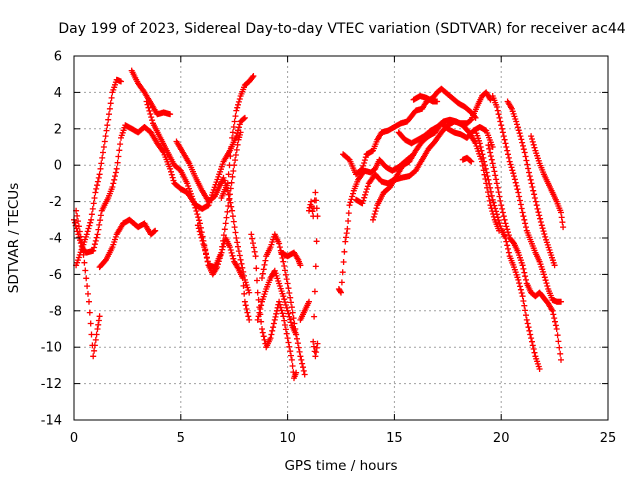 The width and height of the screenshot is (640, 480). What do you see at coordinates (237, 137) in the screenshot?
I see `series-track-i` at bounding box center [237, 137].